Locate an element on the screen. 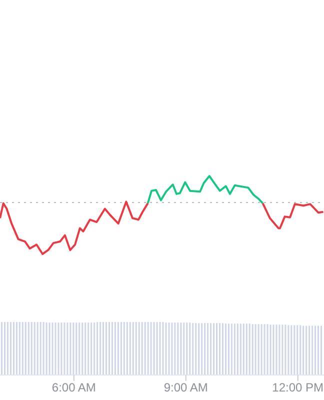  x-tick-label: 6:00 AM is located at coordinates (74, 387).